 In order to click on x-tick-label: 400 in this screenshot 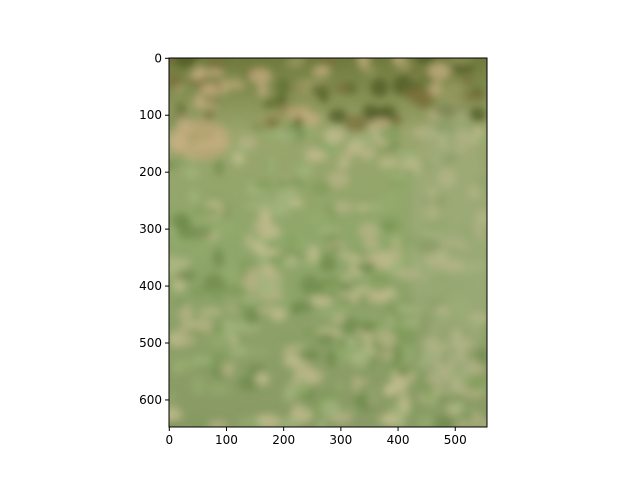, I will do `click(398, 440)`.